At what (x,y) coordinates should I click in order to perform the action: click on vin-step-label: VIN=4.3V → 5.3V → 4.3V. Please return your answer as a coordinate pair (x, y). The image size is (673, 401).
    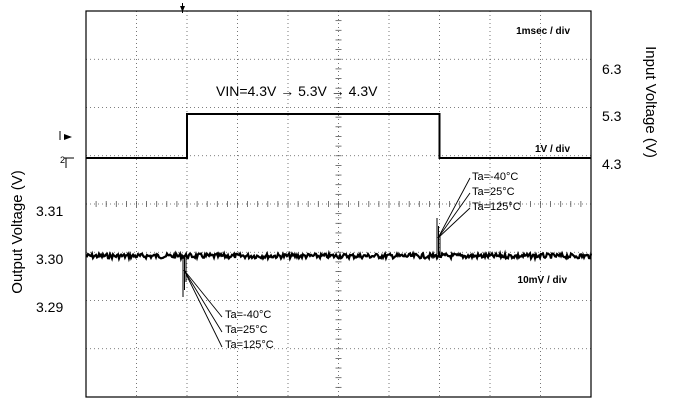
    Looking at the image, I should click on (297, 91).